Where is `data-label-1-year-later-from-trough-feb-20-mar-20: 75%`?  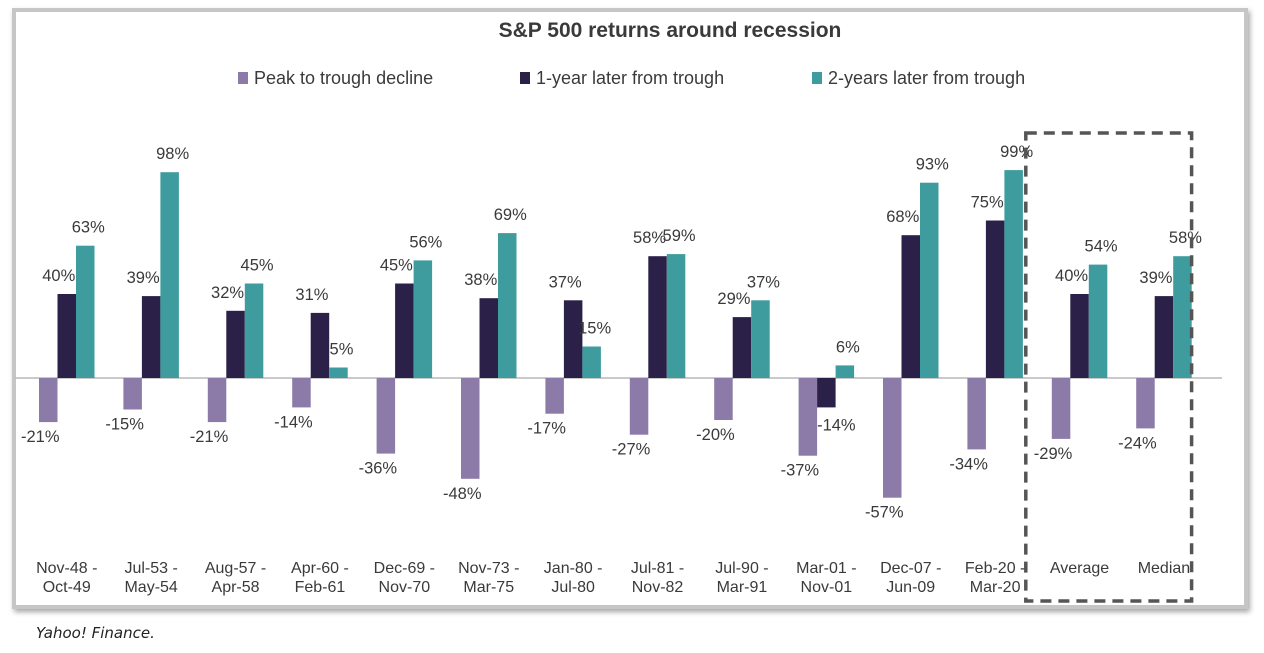
data-label-1-year-later-from-trough-feb-20-mar-20: 75% is located at coordinates (987, 203).